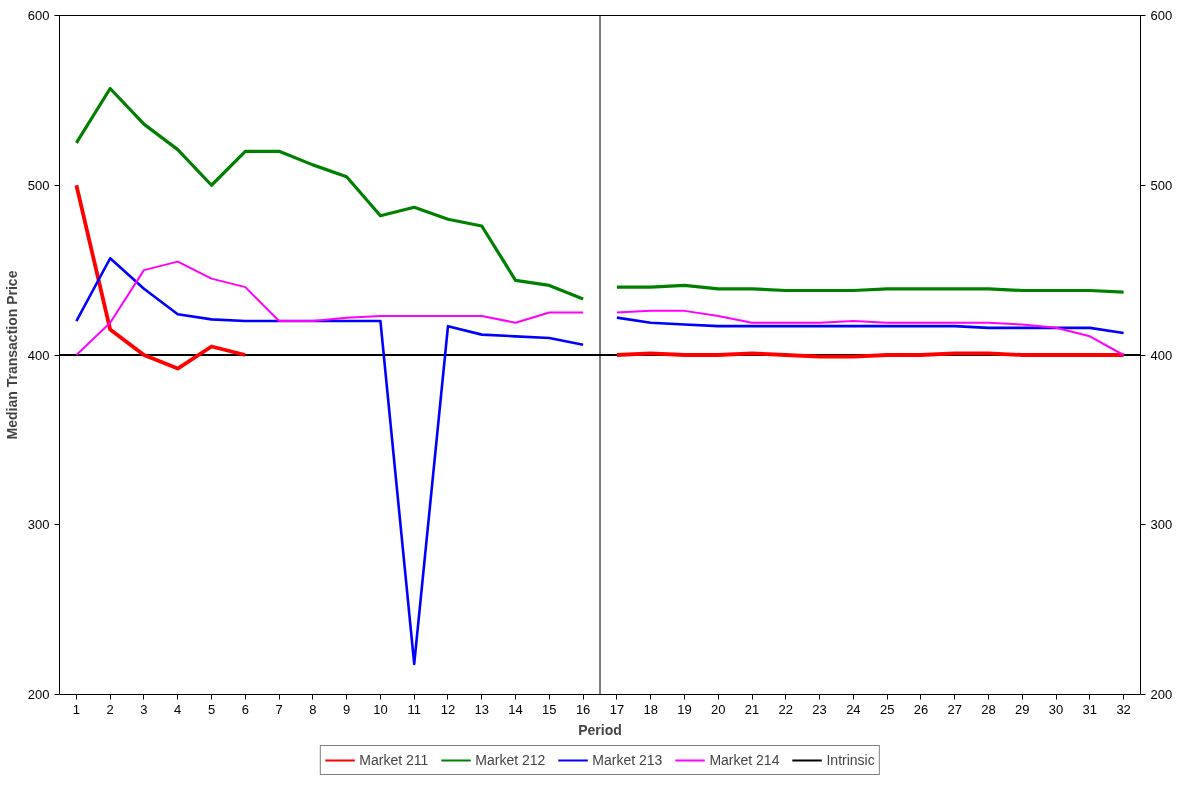 The width and height of the screenshot is (1181, 789). Describe the element at coordinates (954, 709) in the screenshot. I see `x-tick-label: 27` at that location.